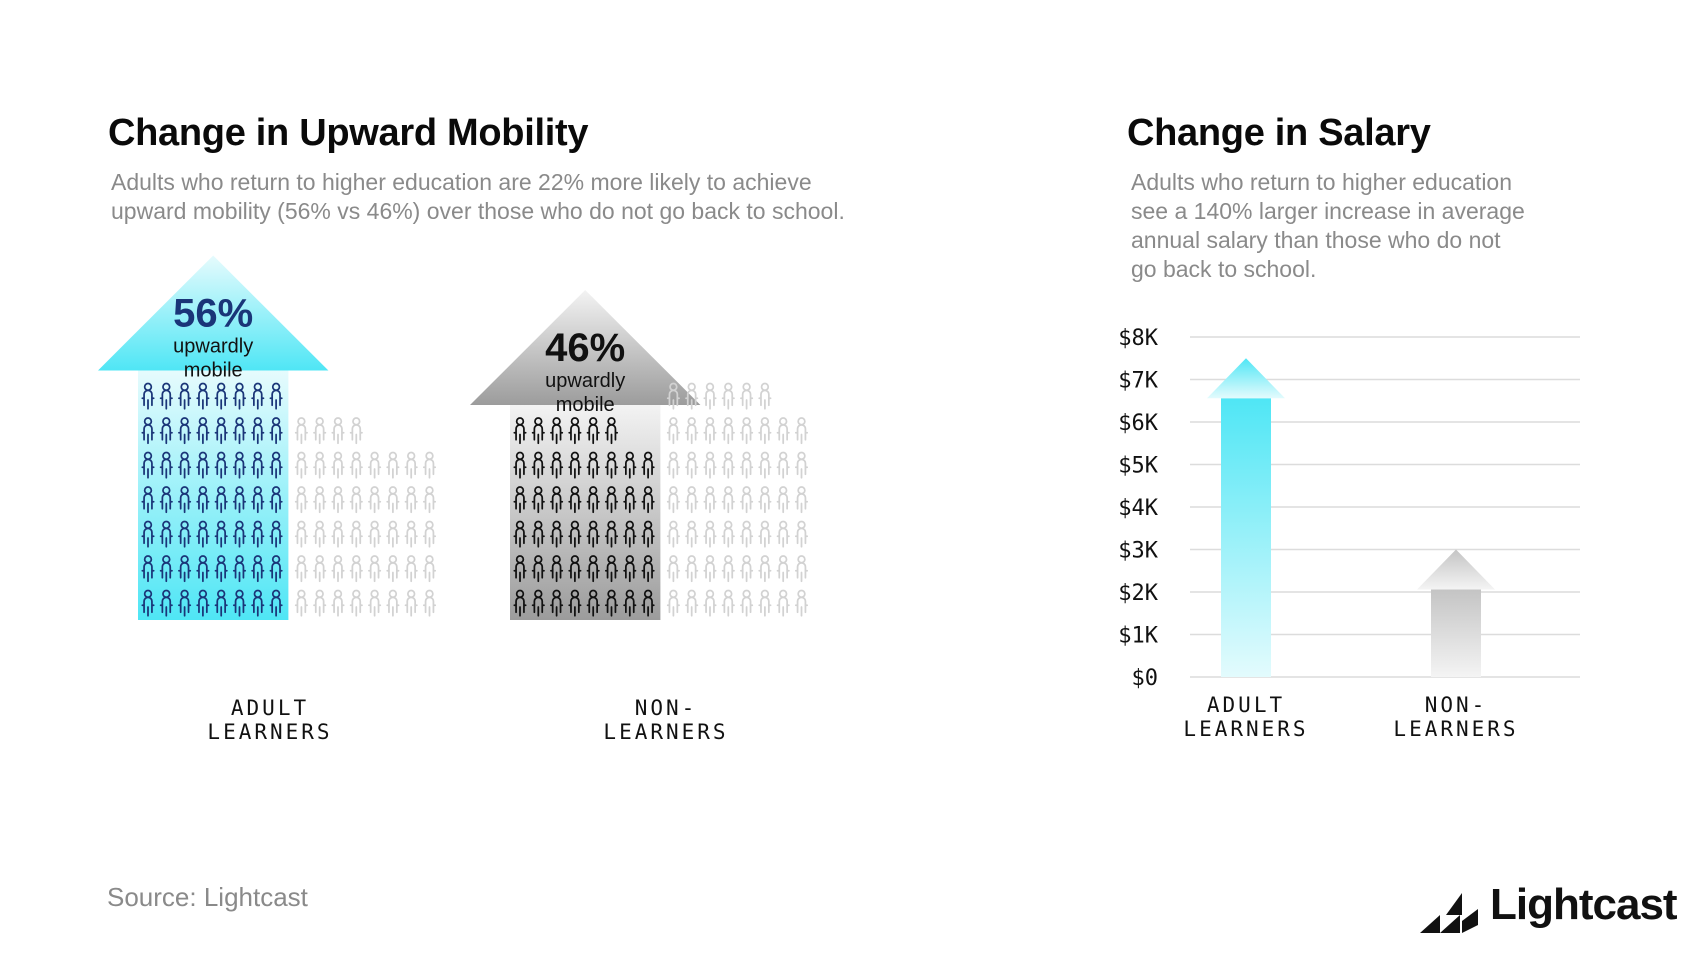 This screenshot has width=1706, height=961. I want to click on logo-text: Lightcast, so click(1584, 904).